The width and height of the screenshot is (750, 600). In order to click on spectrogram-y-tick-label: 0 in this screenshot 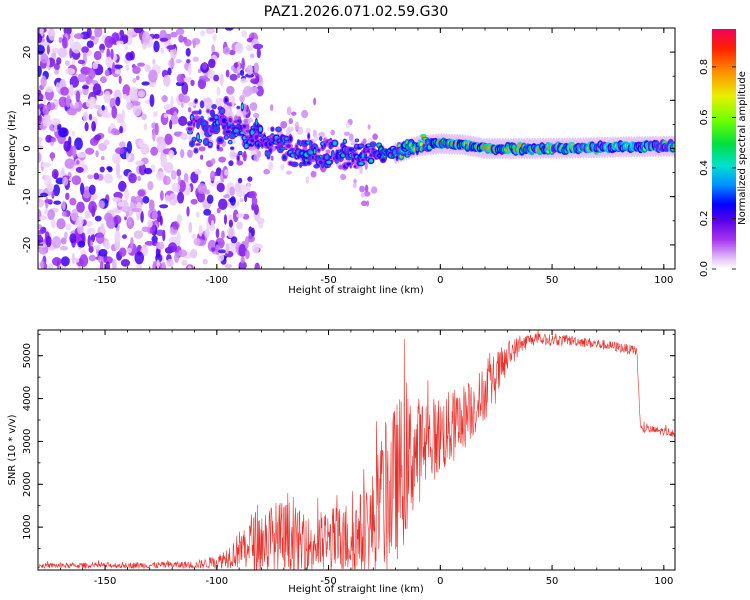, I will do `click(27, 148)`.